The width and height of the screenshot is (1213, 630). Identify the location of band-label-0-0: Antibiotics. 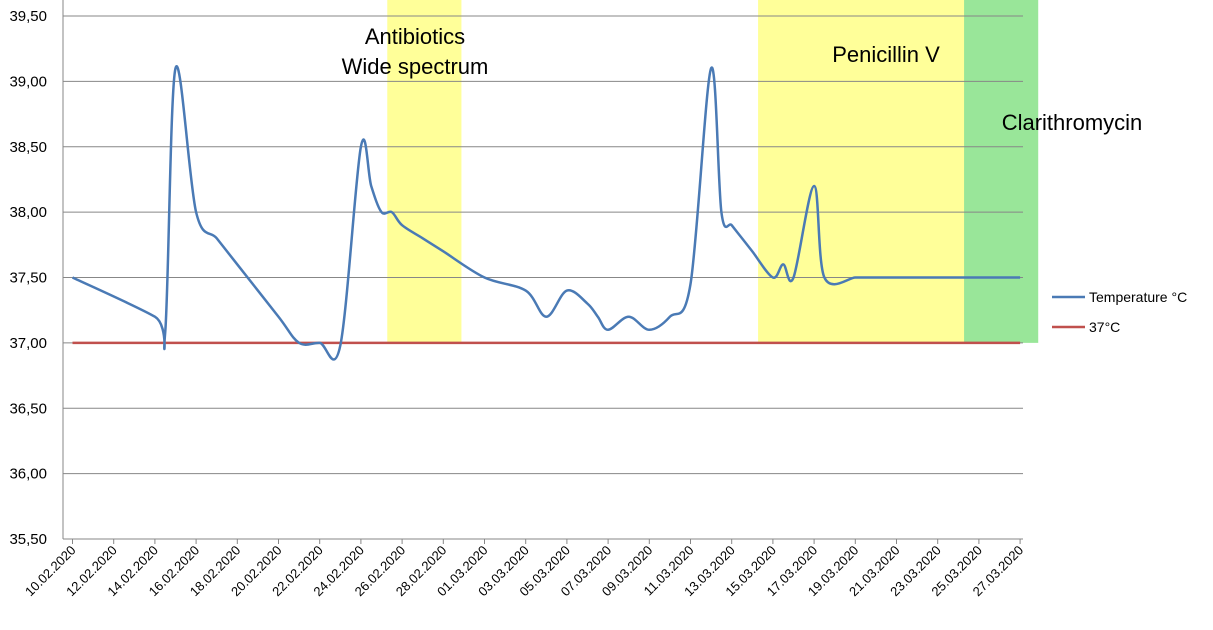
(415, 36).